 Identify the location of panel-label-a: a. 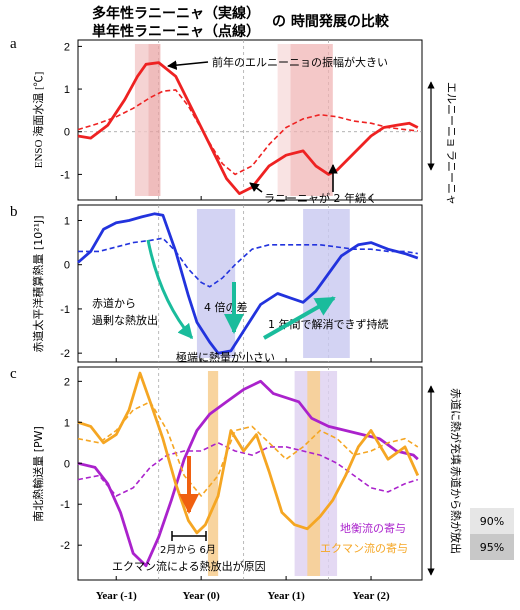
(13, 44).